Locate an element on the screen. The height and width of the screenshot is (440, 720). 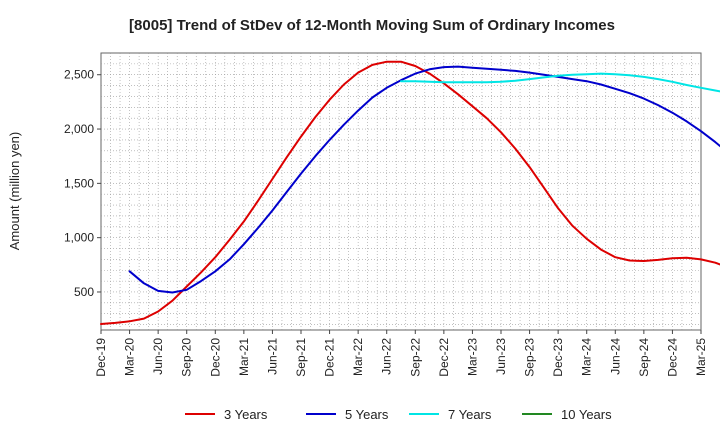
legend-label-7-years: 7 Years is located at coordinates (470, 414).